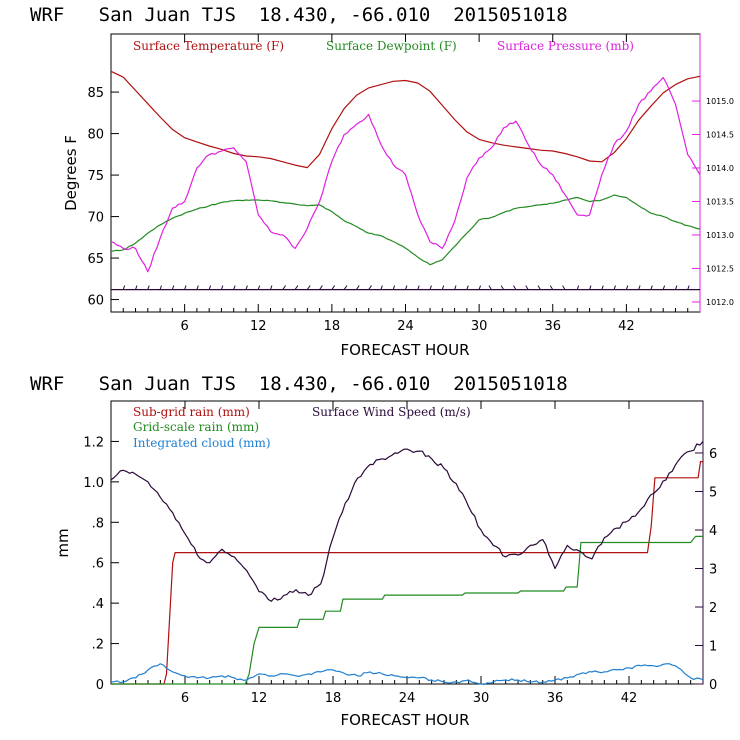  What do you see at coordinates (713, 685) in the screenshot?
I see `y2-tick-label: 0` at bounding box center [713, 685].